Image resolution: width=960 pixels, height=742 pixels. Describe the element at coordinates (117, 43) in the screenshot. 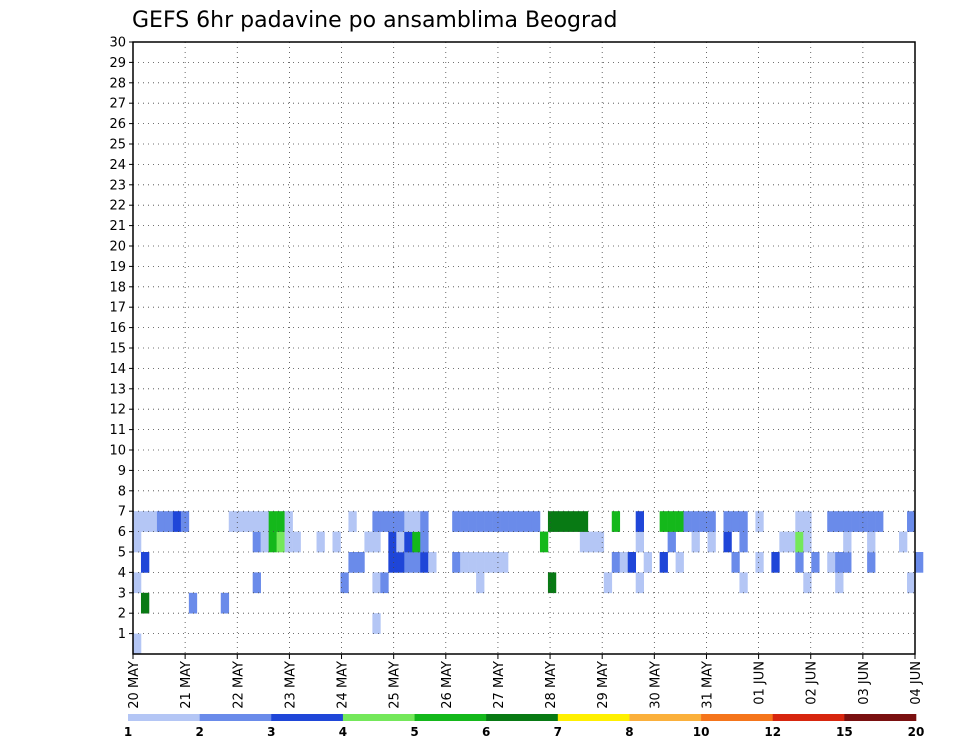

I see `y-tick-label: 30` at that location.